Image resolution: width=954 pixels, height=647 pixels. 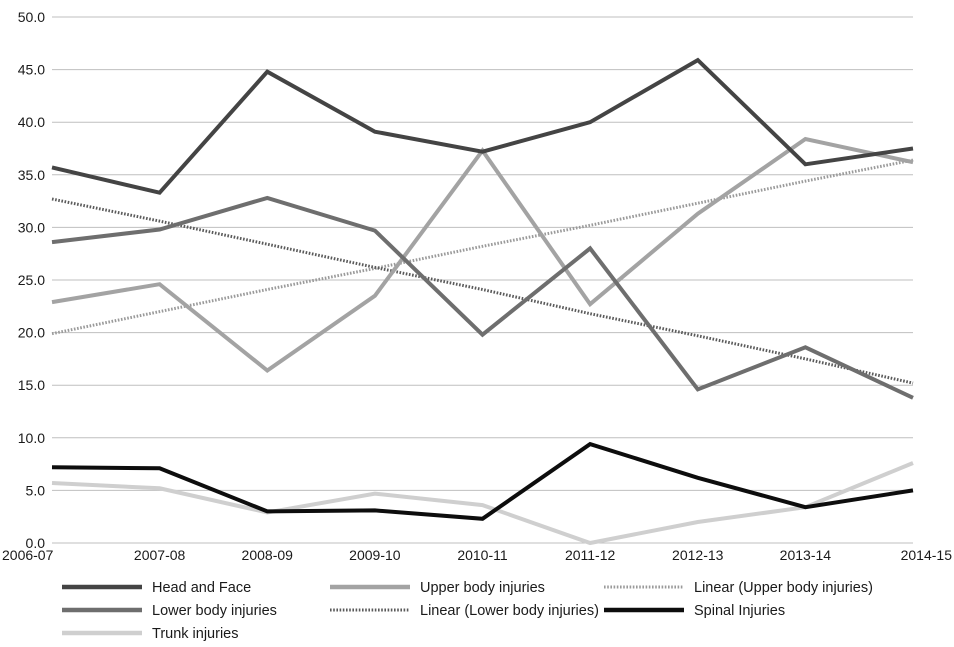 What do you see at coordinates (31, 385) in the screenshot?
I see `y-tick-label: 15.0` at bounding box center [31, 385].